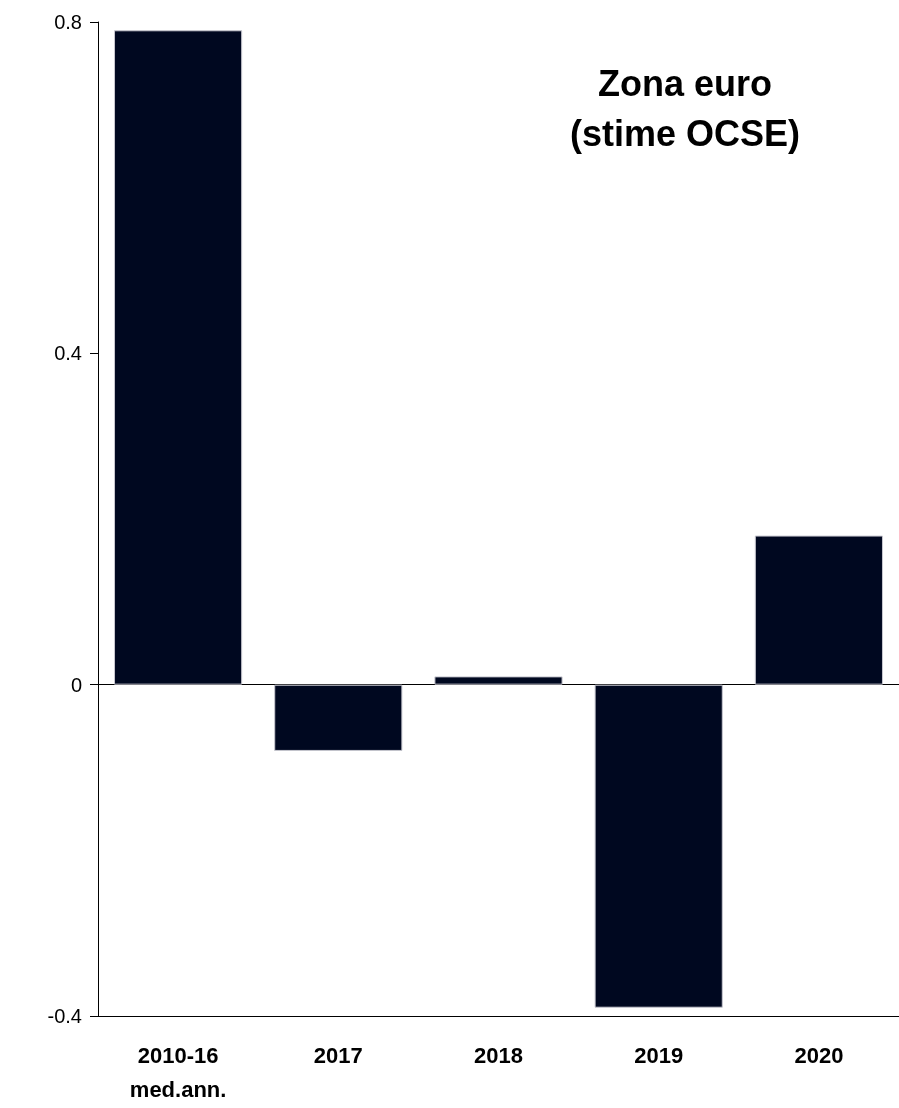  Describe the element at coordinates (685, 83) in the screenshot. I see `text: Zona euro` at that location.